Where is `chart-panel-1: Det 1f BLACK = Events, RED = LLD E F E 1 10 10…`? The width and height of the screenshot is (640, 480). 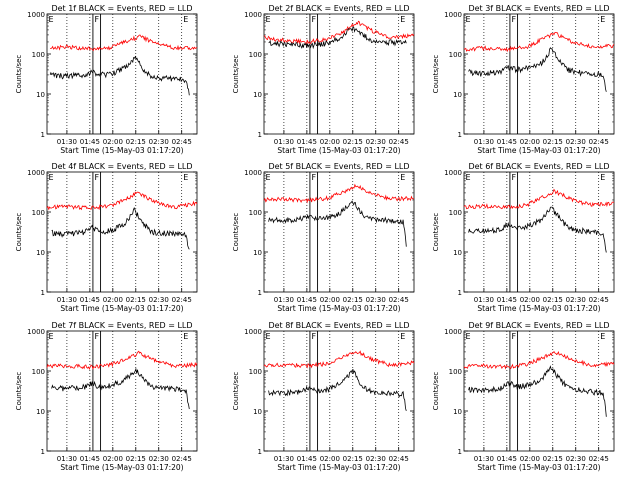 chart-panel-1: Det 1f BLACK = Events, RED = LLD E F E 1 10 10… is located at coordinates (106, 79).